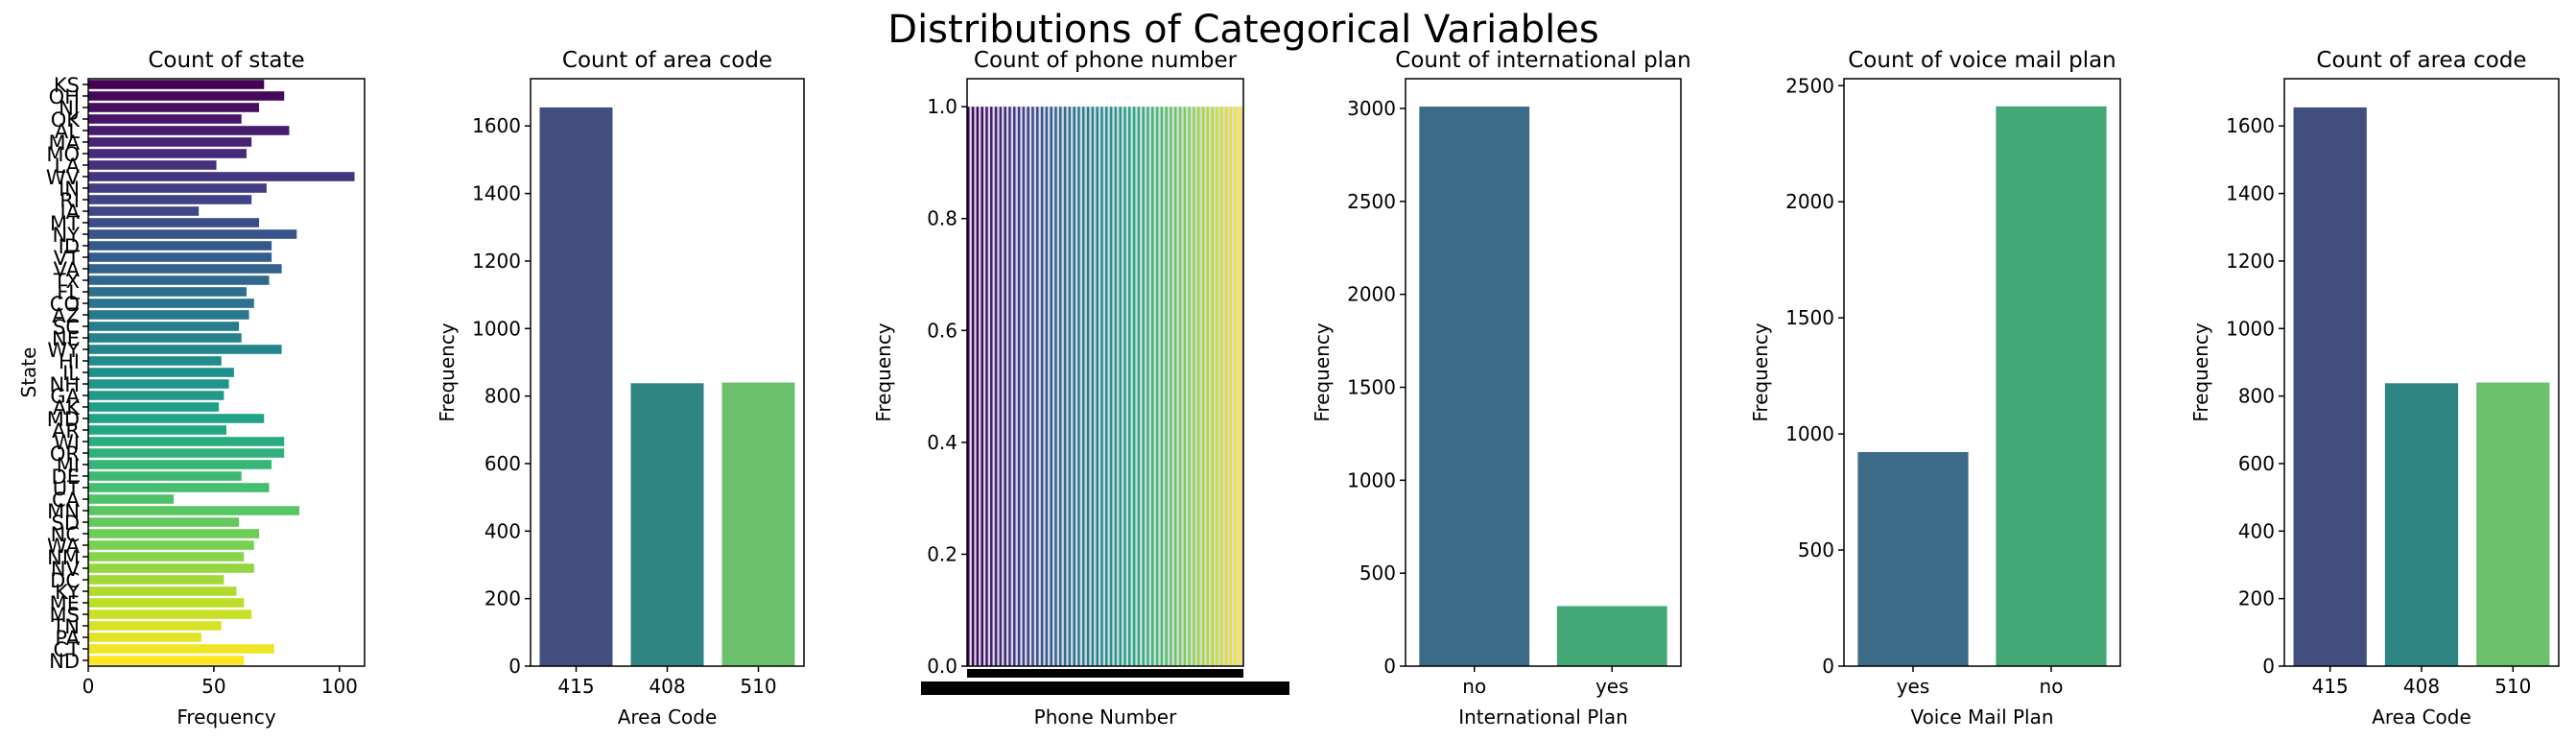 The image size is (2576, 741). What do you see at coordinates (180, 246) in the screenshot?
I see `bar-ID` at bounding box center [180, 246].